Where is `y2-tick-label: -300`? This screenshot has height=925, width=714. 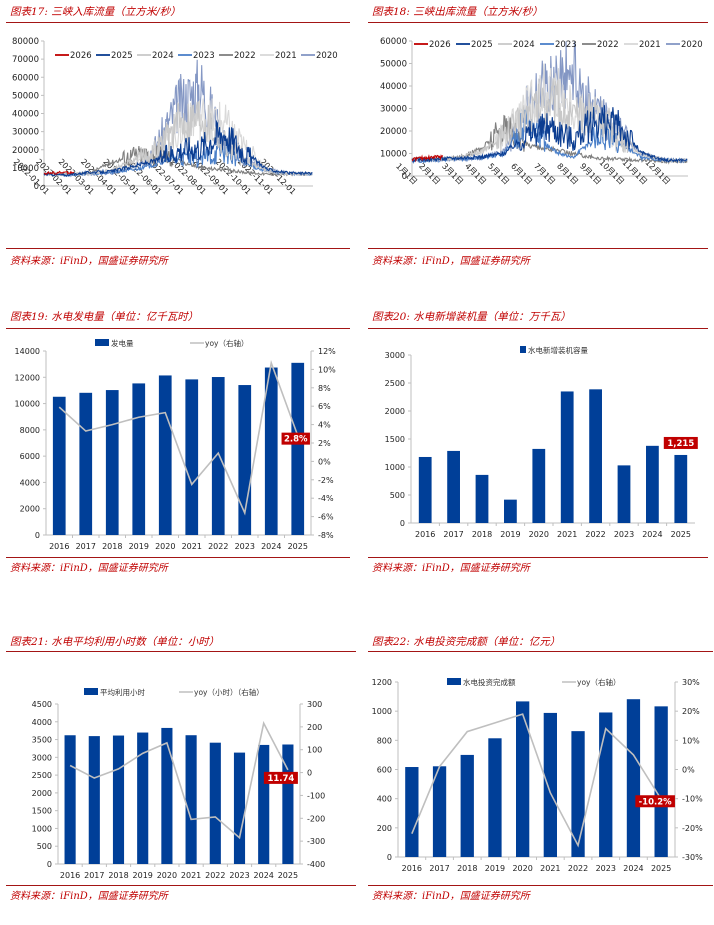
y2-tick-label: -300 is located at coordinates (316, 841).